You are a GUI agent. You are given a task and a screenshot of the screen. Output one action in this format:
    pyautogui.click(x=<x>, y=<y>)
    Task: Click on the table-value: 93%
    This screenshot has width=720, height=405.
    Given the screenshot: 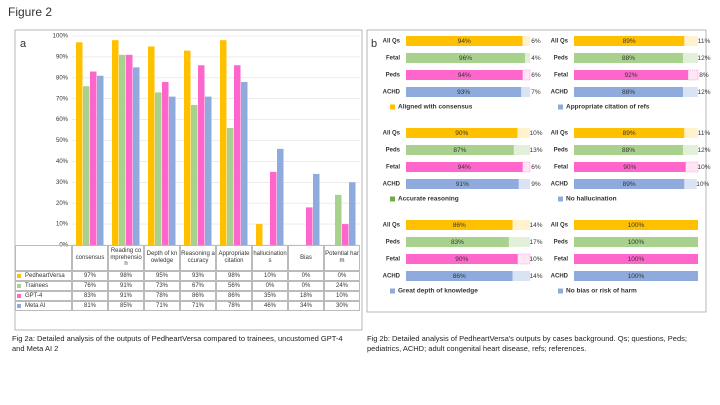 What is the action you would take?
    pyautogui.click(x=198, y=276)
    